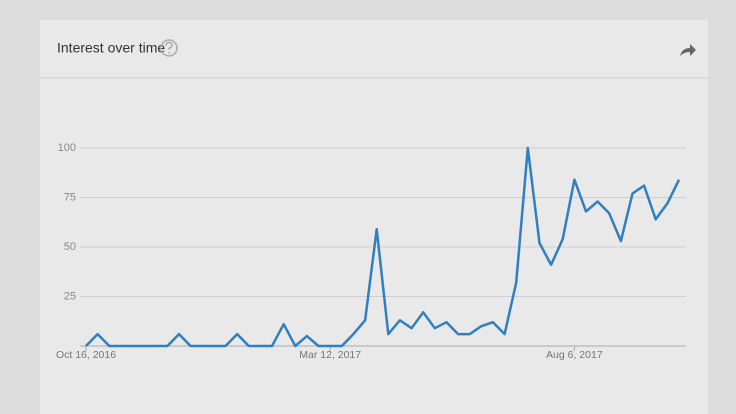  Describe the element at coordinates (169, 48) in the screenshot. I see `help-icon` at that location.